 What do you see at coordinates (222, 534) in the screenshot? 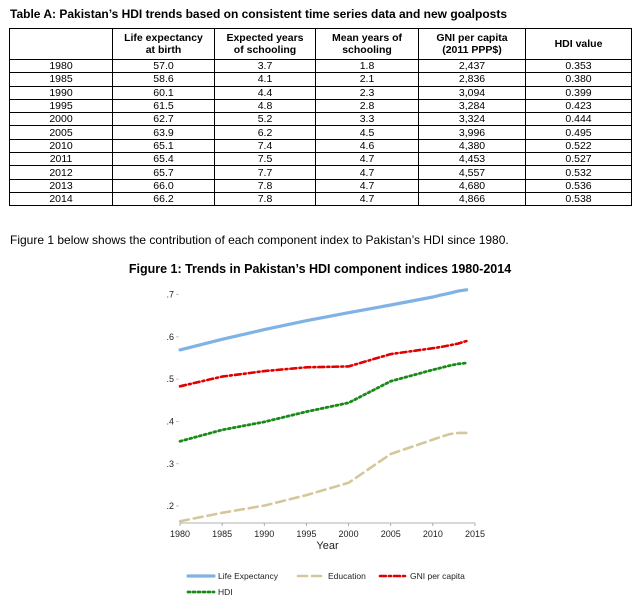
I see `x-tick-label: 1985` at bounding box center [222, 534].